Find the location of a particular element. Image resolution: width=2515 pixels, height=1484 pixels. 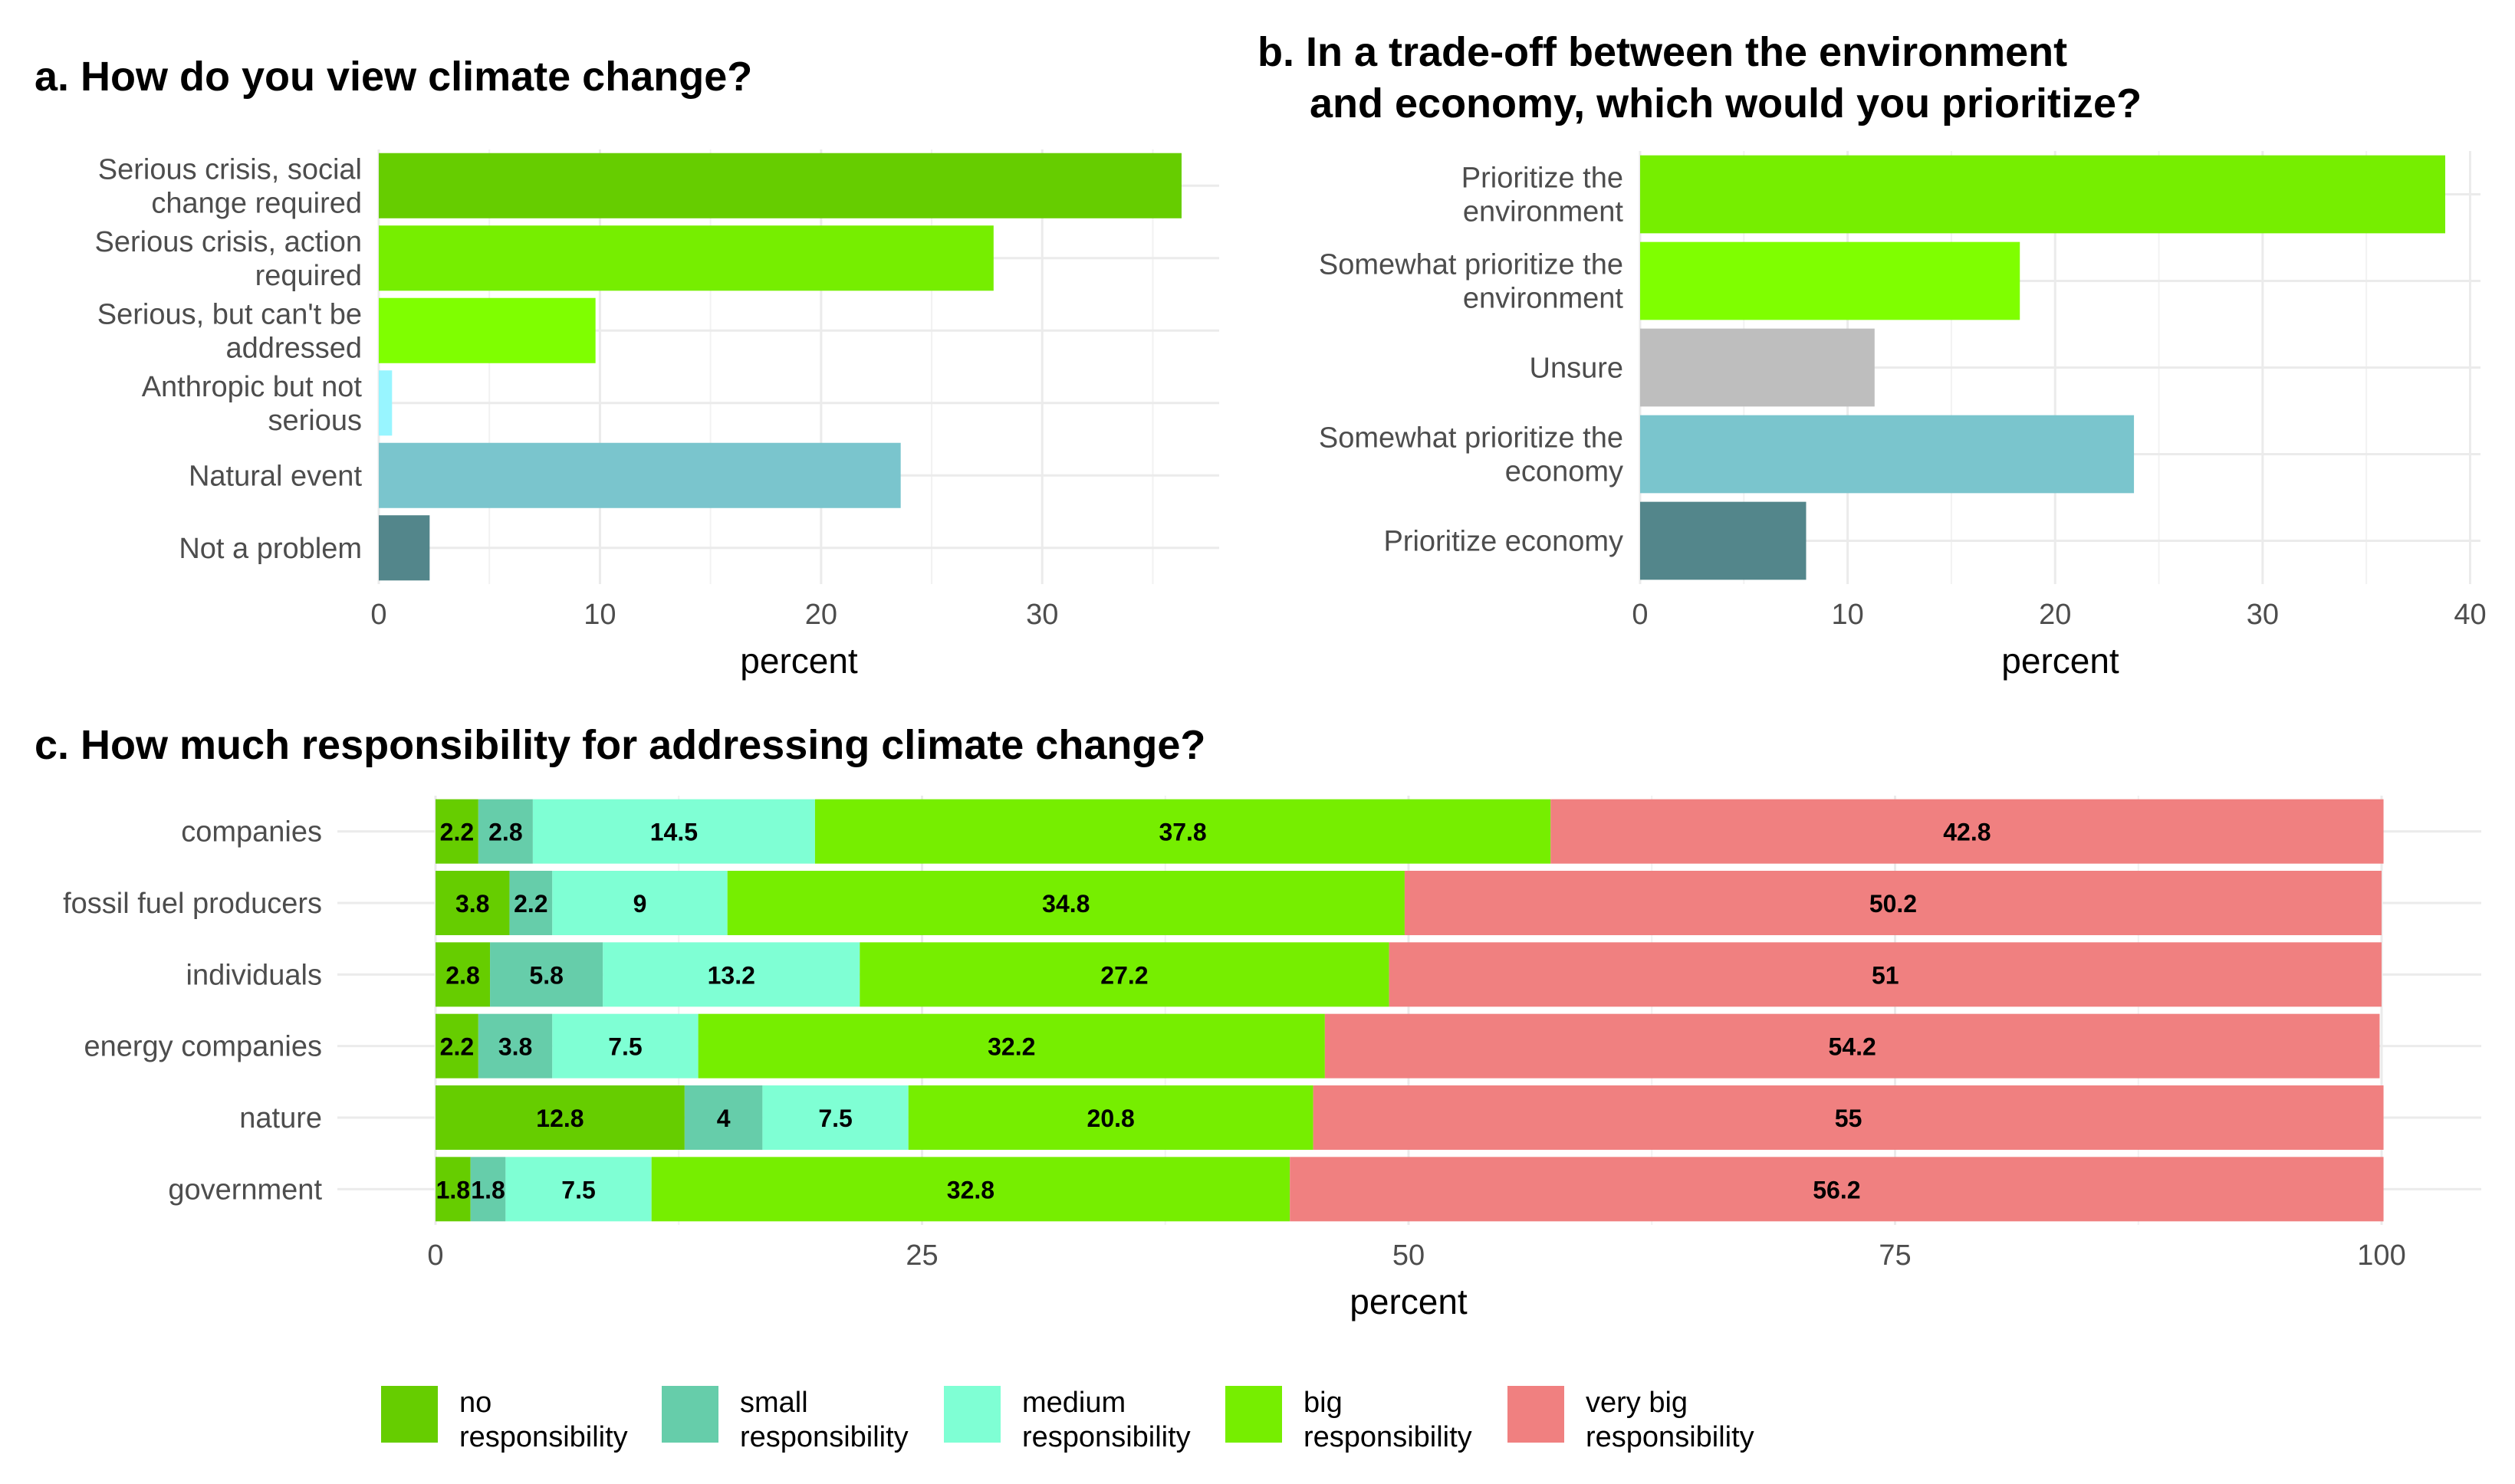

panel-b-x-axis-label: percent is located at coordinates (2060, 661).